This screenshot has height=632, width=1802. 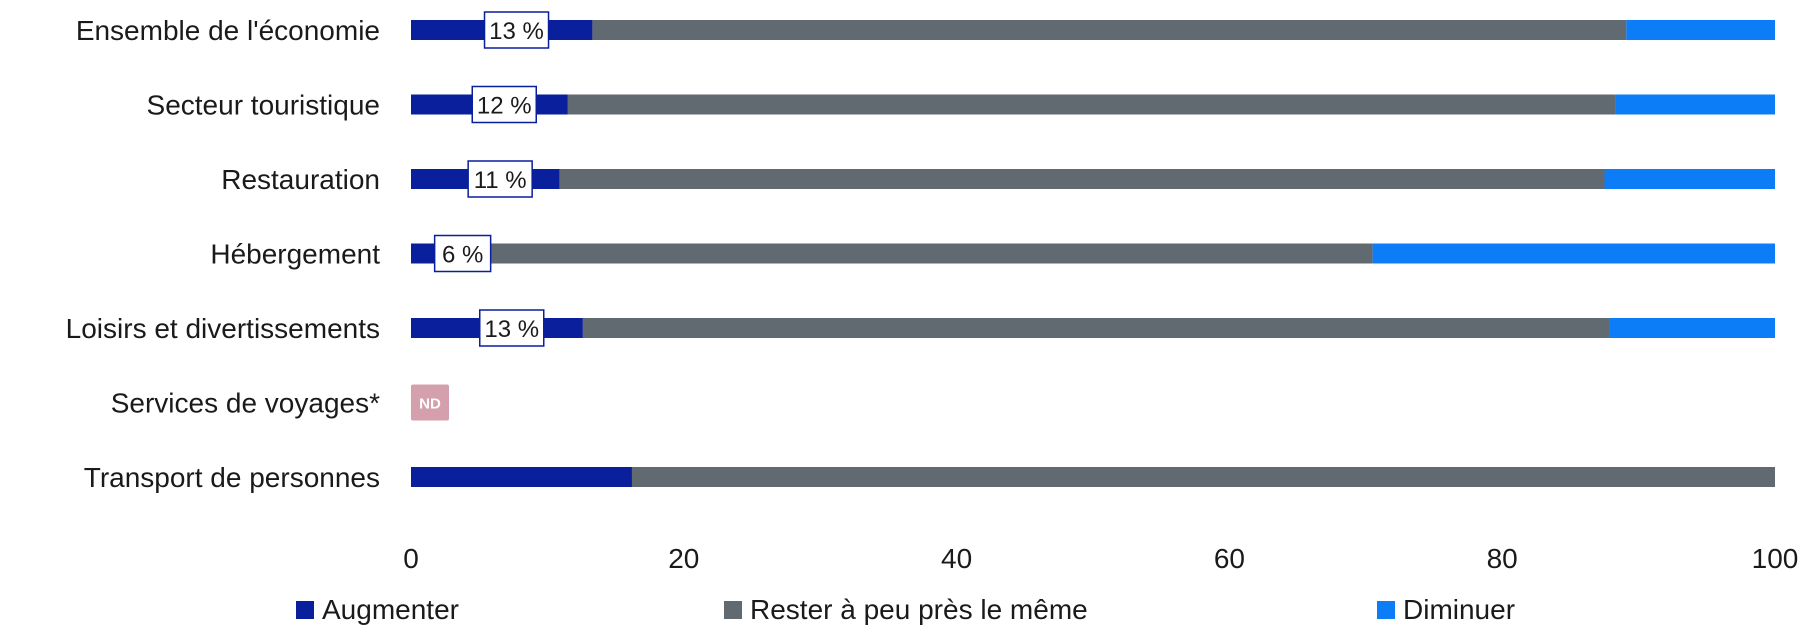 I want to click on legend-item-label: Diminuer, so click(x=1459, y=609).